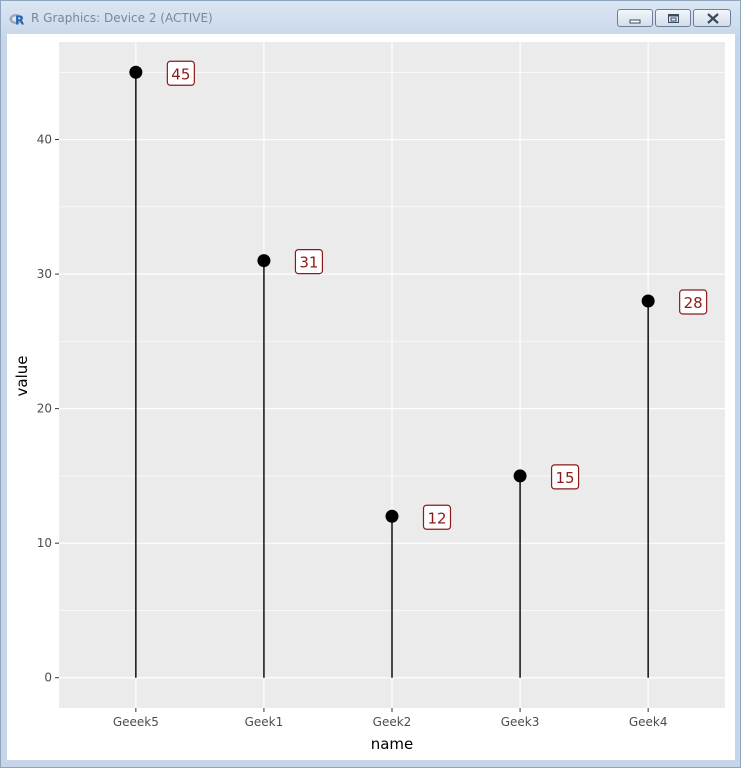 The image size is (741, 768). I want to click on restore-button, so click(673, 18).